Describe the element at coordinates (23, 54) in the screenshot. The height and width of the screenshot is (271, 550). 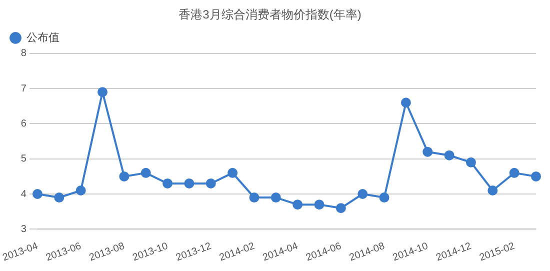
I see `y-tick-label: 8` at that location.